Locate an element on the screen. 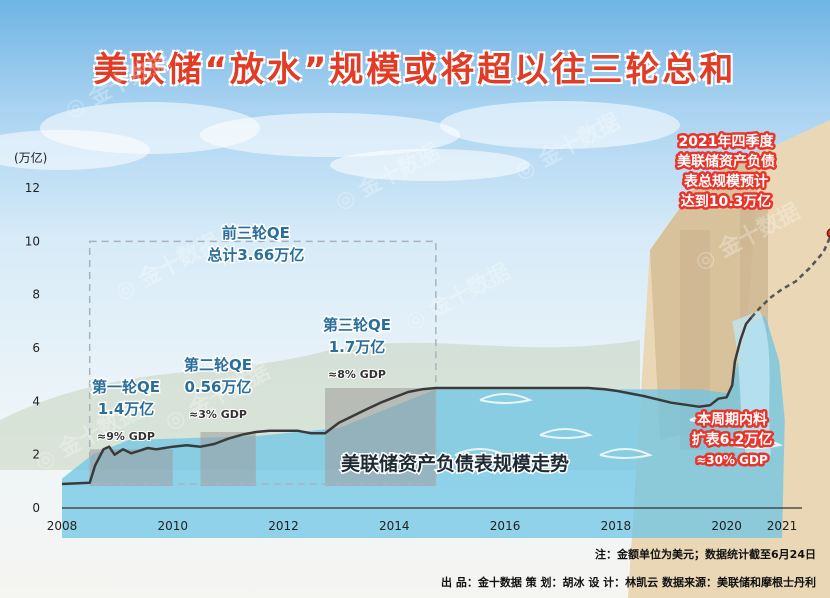 This screenshot has height=598, width=830. y-tick-label: 4 is located at coordinates (36, 401).